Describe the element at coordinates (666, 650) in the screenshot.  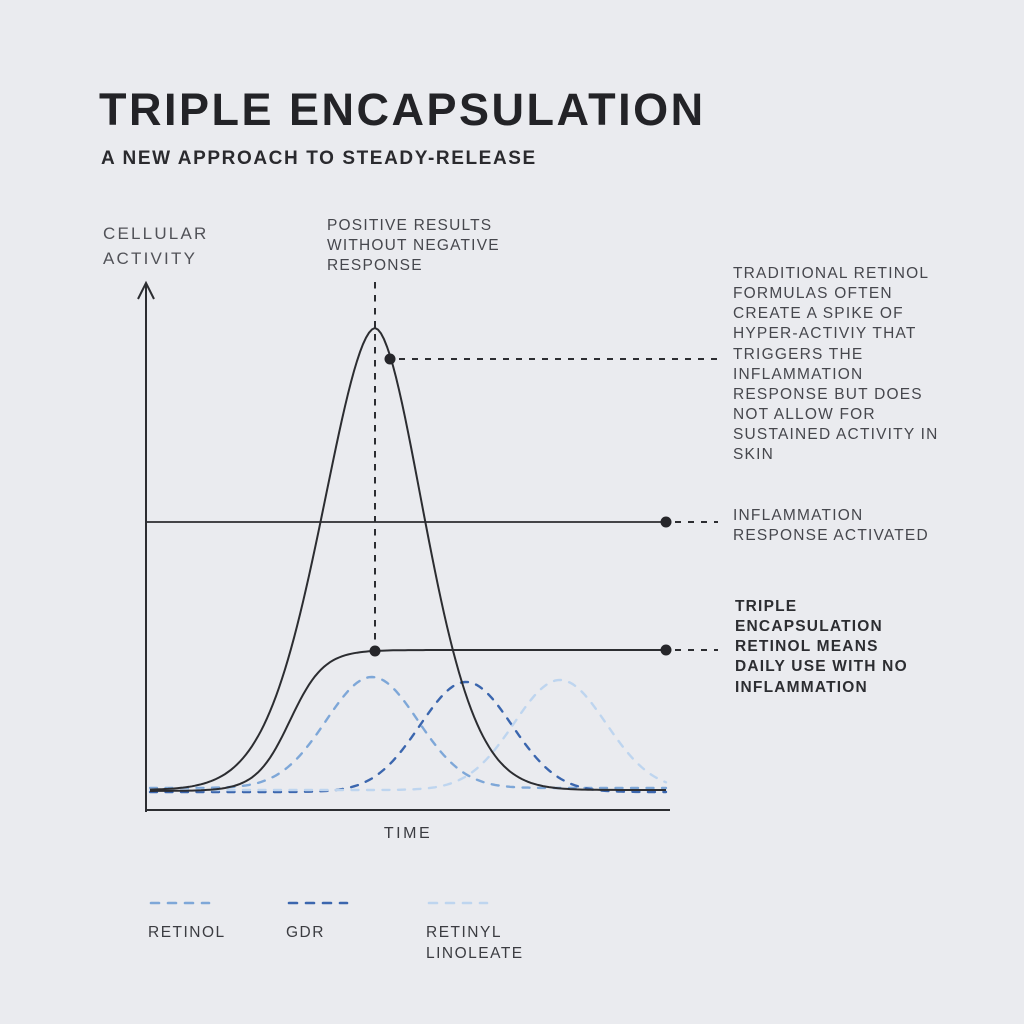
I see `dot-plateau-end-marker` at that location.